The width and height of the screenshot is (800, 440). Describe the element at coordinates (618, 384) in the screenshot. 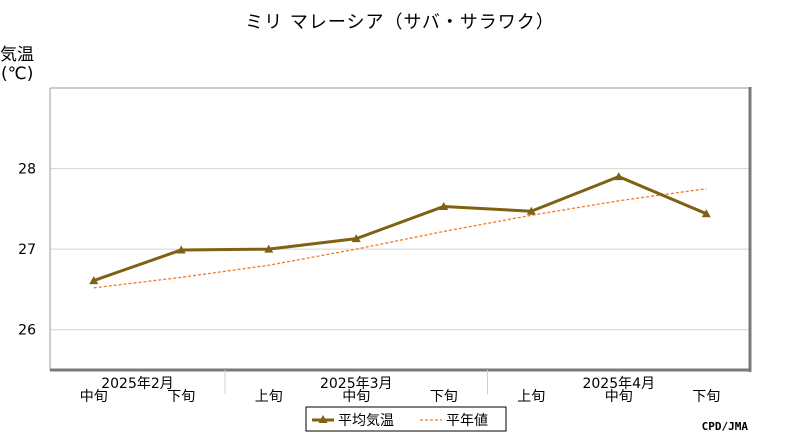

I see `x-month-label: 2025年4月` at that location.